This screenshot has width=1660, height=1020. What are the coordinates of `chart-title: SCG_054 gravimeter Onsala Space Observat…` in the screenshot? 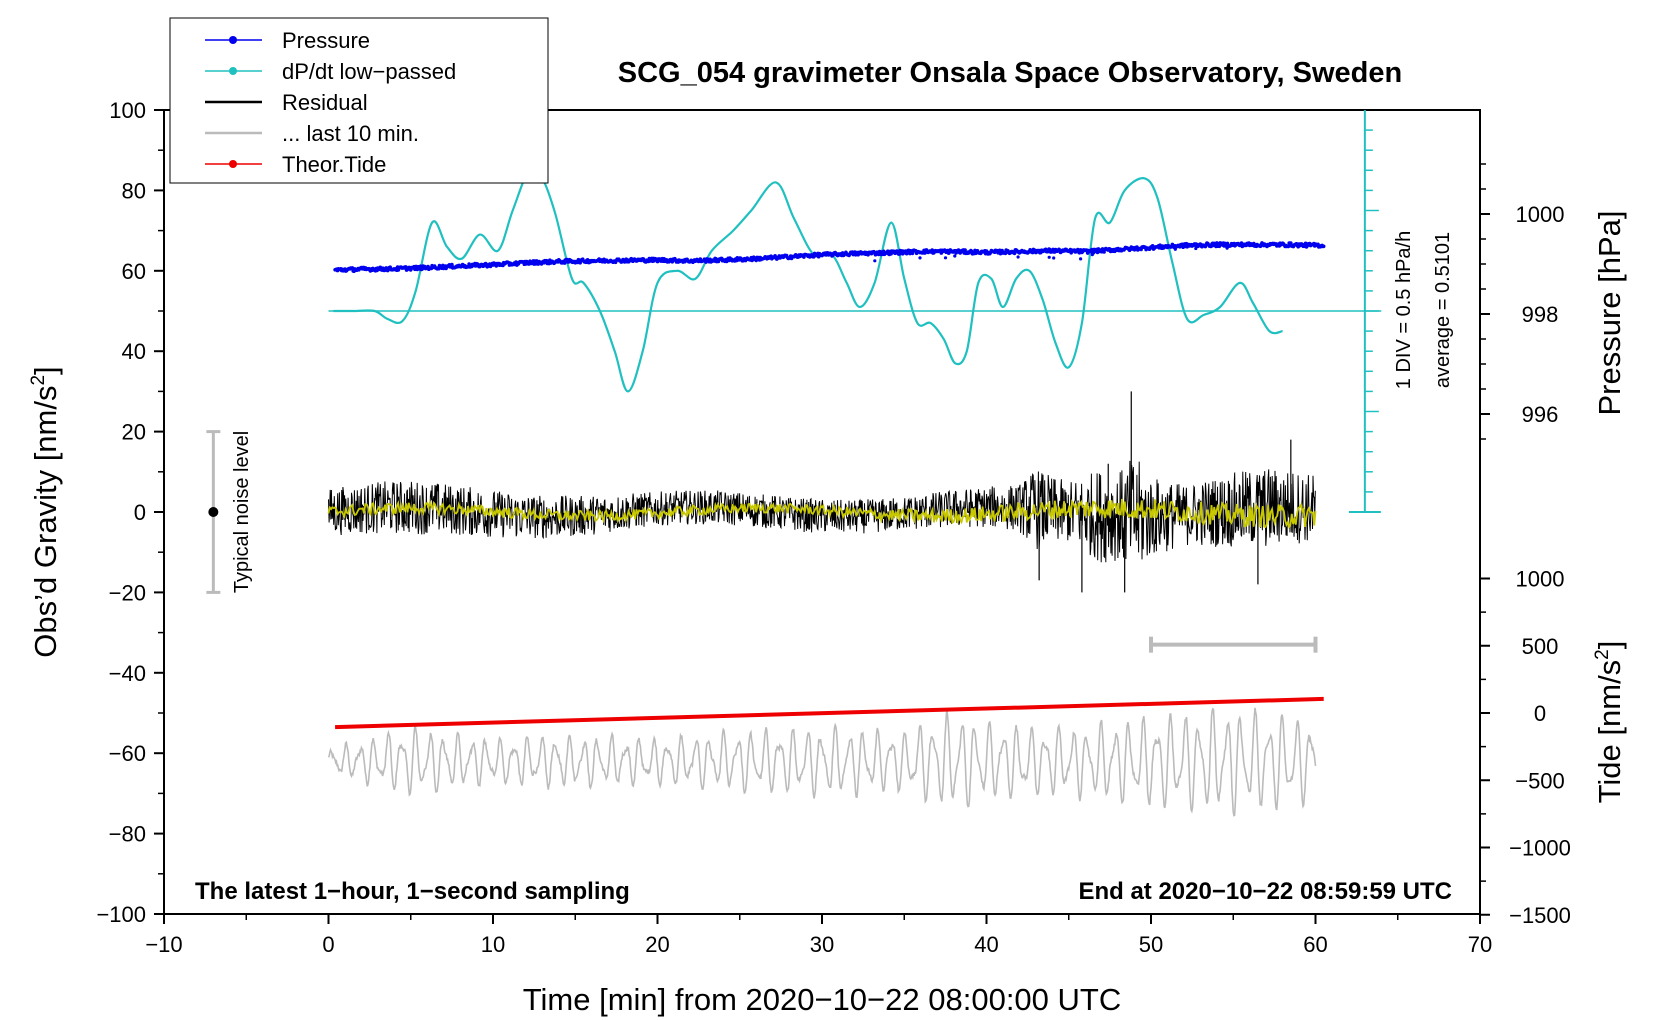 It's located at (1010, 73).